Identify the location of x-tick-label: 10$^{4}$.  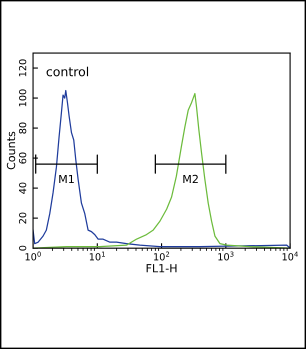
(290, 256).